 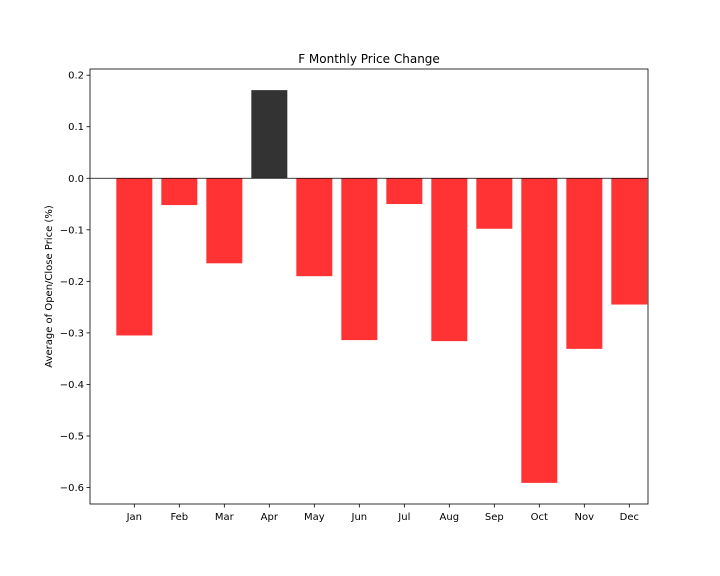 What do you see at coordinates (539, 517) in the screenshot?
I see `x-tick-label: Oct` at bounding box center [539, 517].